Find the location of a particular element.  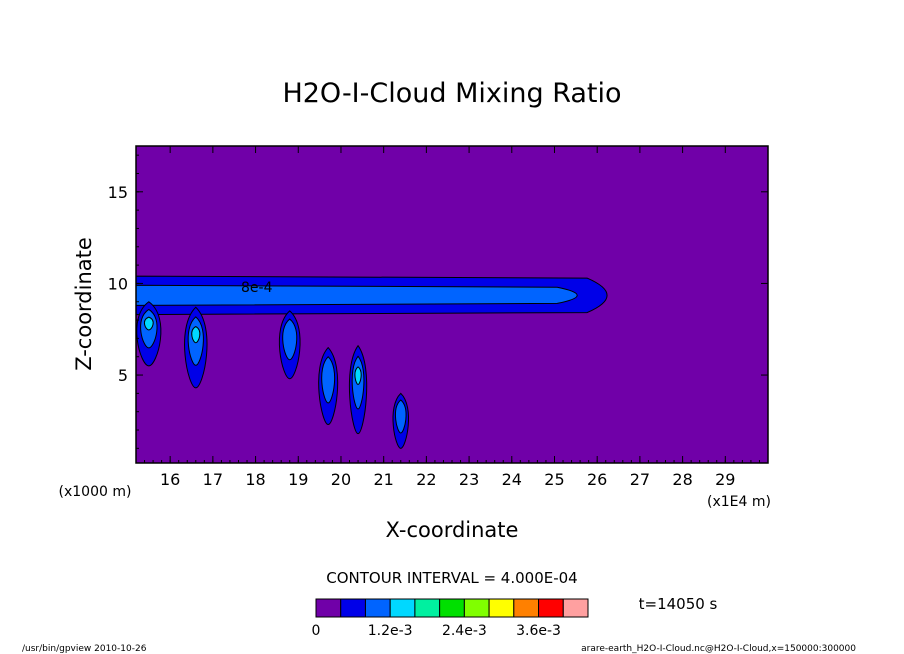

x-tick-label-22: 22 is located at coordinates (426, 479).